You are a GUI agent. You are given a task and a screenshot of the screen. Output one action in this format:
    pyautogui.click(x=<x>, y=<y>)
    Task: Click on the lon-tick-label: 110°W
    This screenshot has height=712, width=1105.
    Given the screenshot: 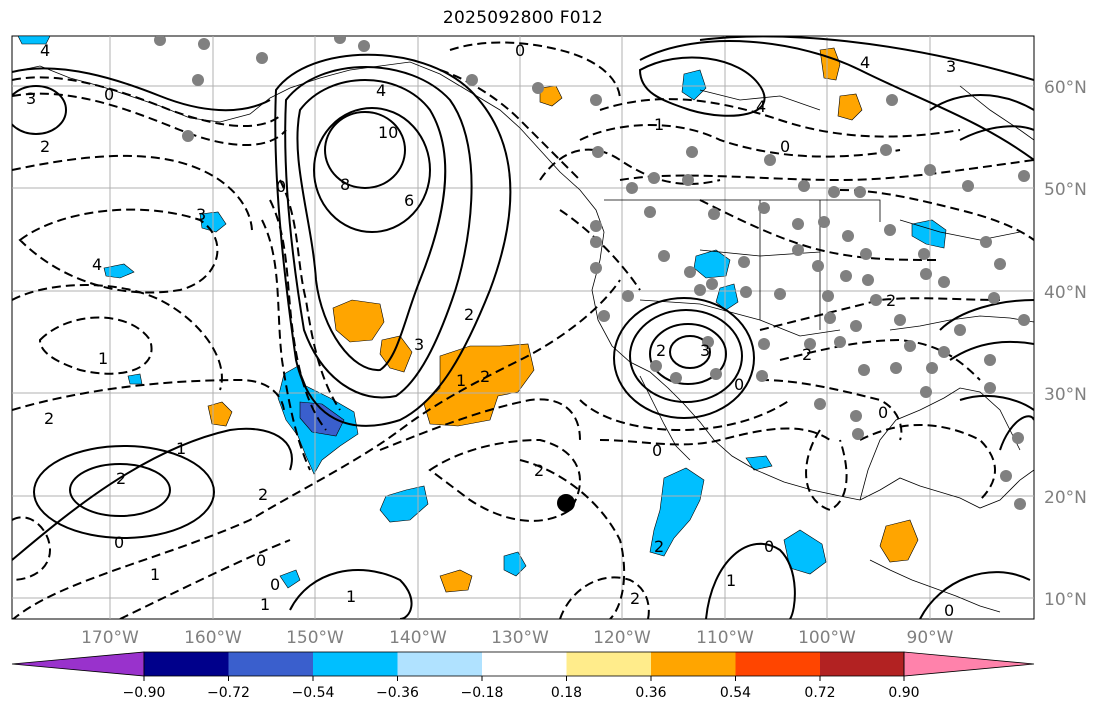 What is the action you would take?
    pyautogui.click(x=725, y=638)
    